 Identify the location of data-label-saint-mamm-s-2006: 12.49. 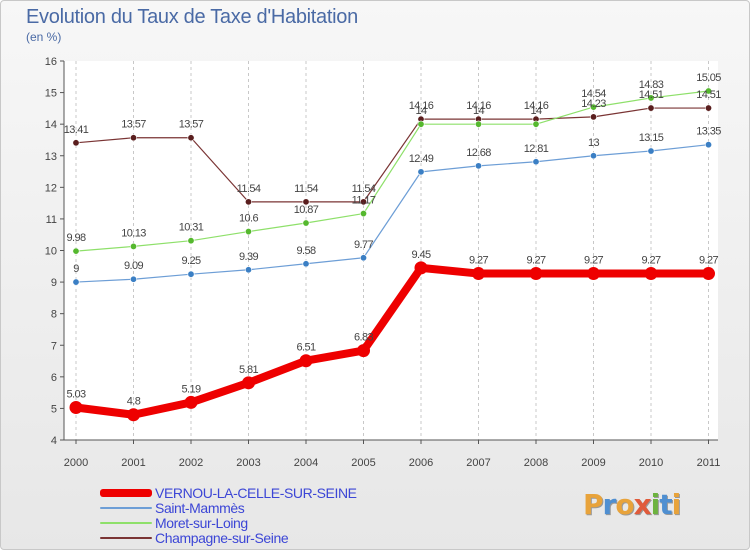
(421, 159).